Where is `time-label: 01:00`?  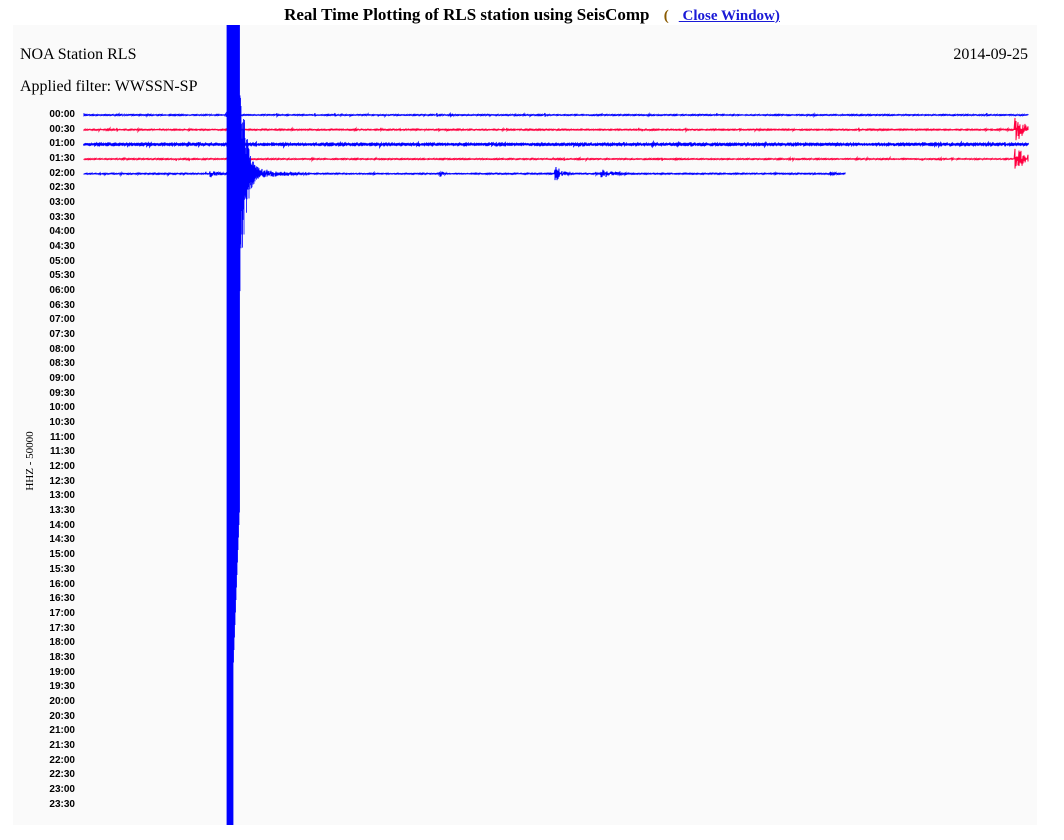 time-label: 01:00 is located at coordinates (62, 144).